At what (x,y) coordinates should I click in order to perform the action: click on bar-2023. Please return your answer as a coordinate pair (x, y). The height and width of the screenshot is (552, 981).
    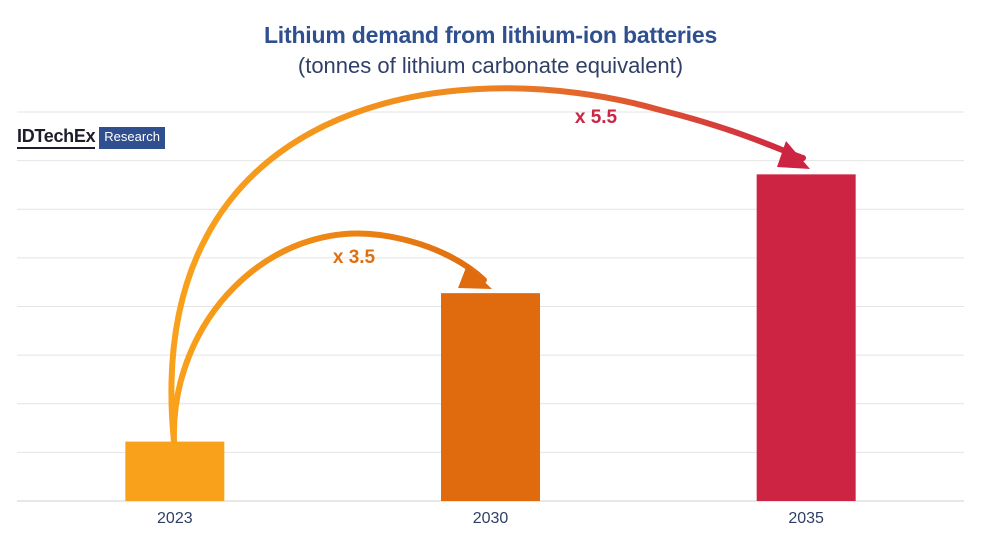
    Looking at the image, I should click on (175, 471).